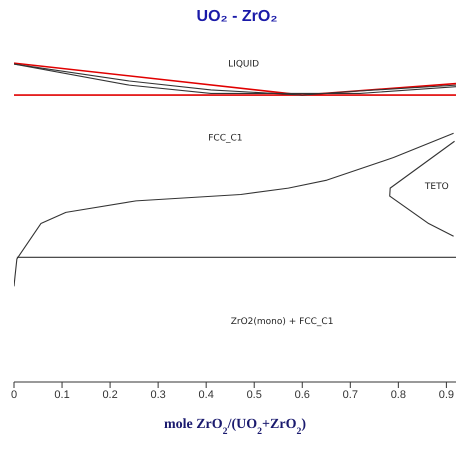  I want to click on x-tick-label: 0.9, so click(446, 394).